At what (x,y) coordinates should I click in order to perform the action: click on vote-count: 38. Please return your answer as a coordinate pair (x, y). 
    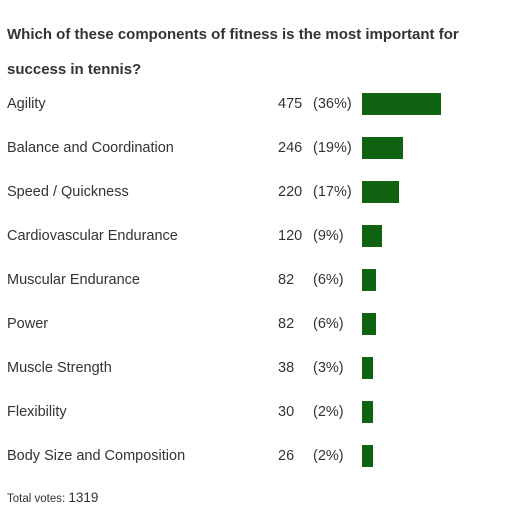
    Looking at the image, I should click on (286, 368).